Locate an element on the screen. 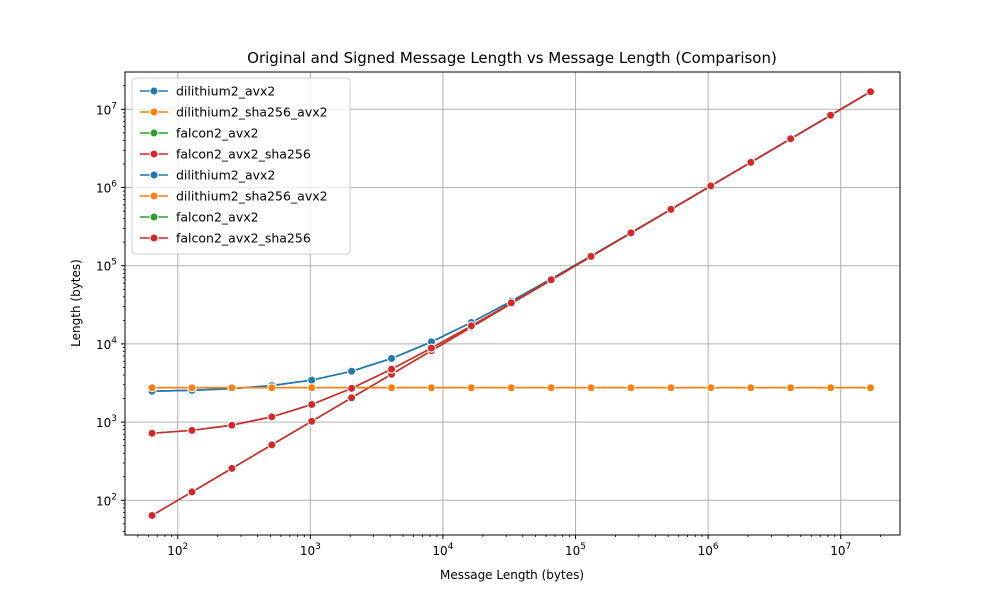 The height and width of the screenshot is (600, 1000). legend-box is located at coordinates (241, 166).